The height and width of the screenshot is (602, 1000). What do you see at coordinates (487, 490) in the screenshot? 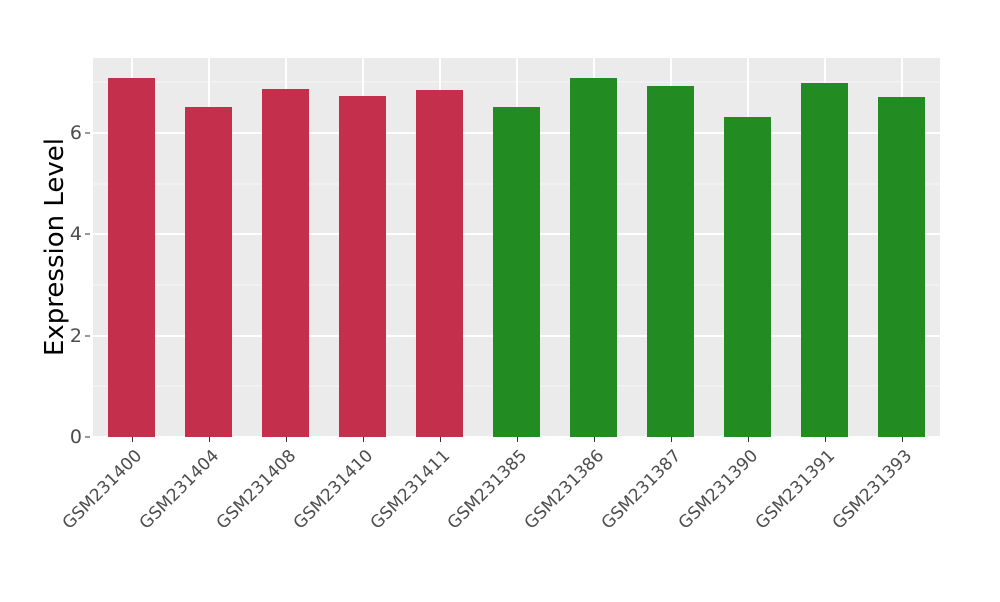
I see `x-axis-tick-label: GSM231385` at bounding box center [487, 490].